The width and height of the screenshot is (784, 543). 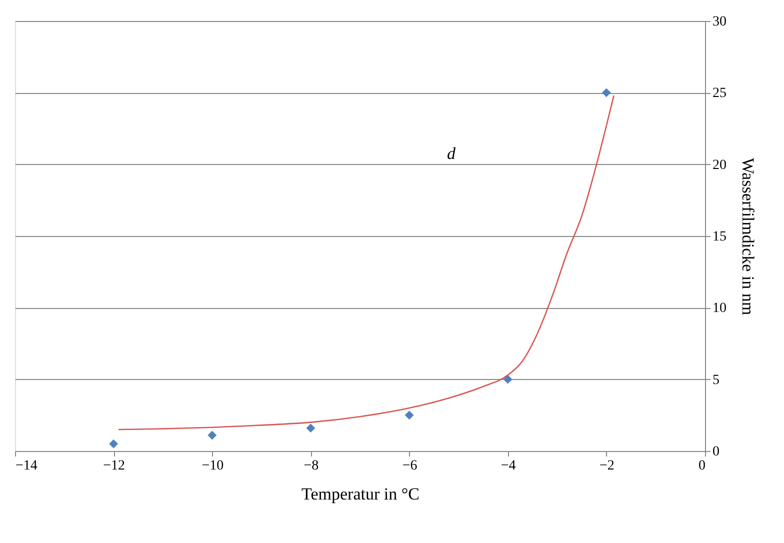 I want to click on annotation: d, so click(x=451, y=153).